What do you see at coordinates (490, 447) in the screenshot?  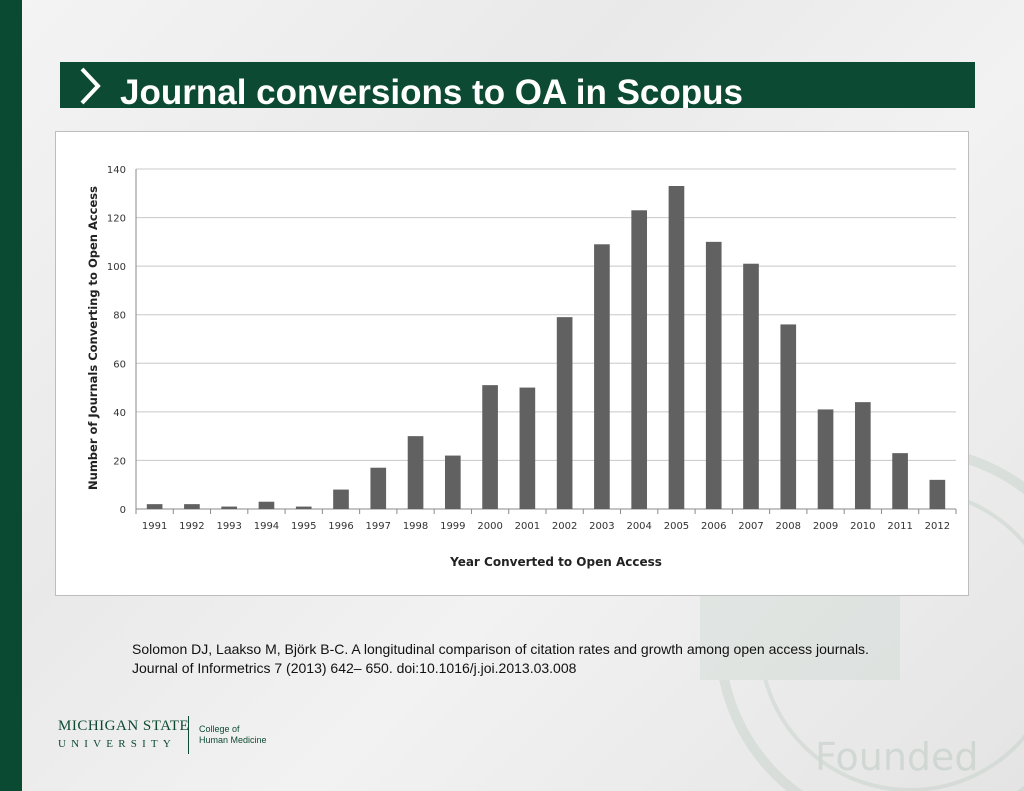 I see `bar-2000` at bounding box center [490, 447].